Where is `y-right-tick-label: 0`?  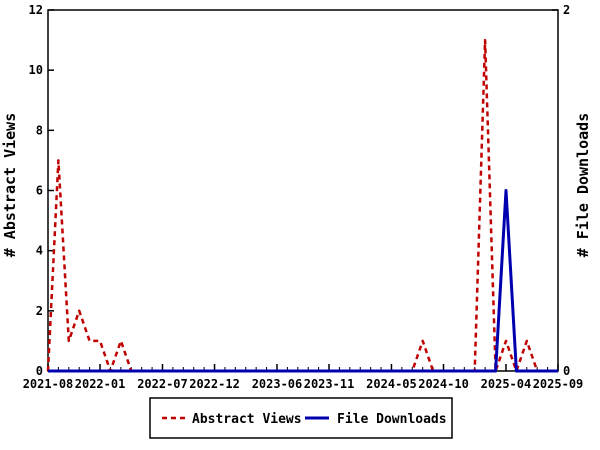 y-right-tick-label: 0 is located at coordinates (566, 371).